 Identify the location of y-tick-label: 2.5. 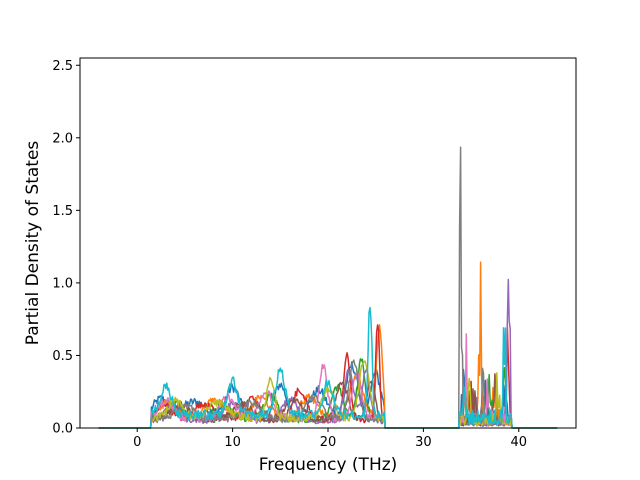
(62, 66).